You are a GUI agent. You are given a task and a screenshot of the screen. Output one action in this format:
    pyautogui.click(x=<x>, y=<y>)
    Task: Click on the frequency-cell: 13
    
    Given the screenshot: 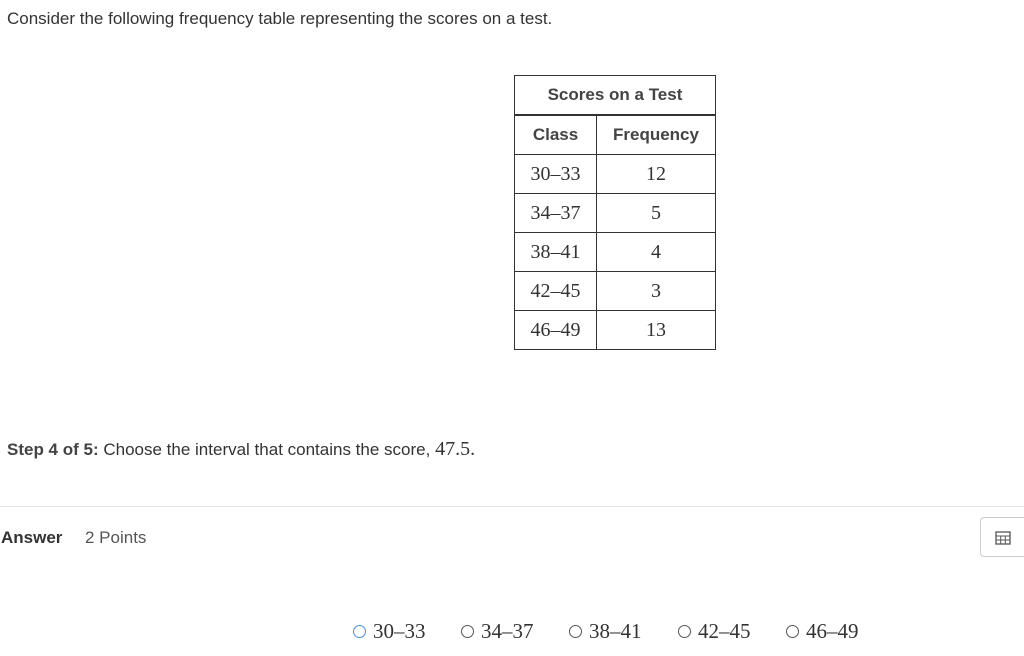 What is the action you would take?
    pyautogui.click(x=656, y=330)
    